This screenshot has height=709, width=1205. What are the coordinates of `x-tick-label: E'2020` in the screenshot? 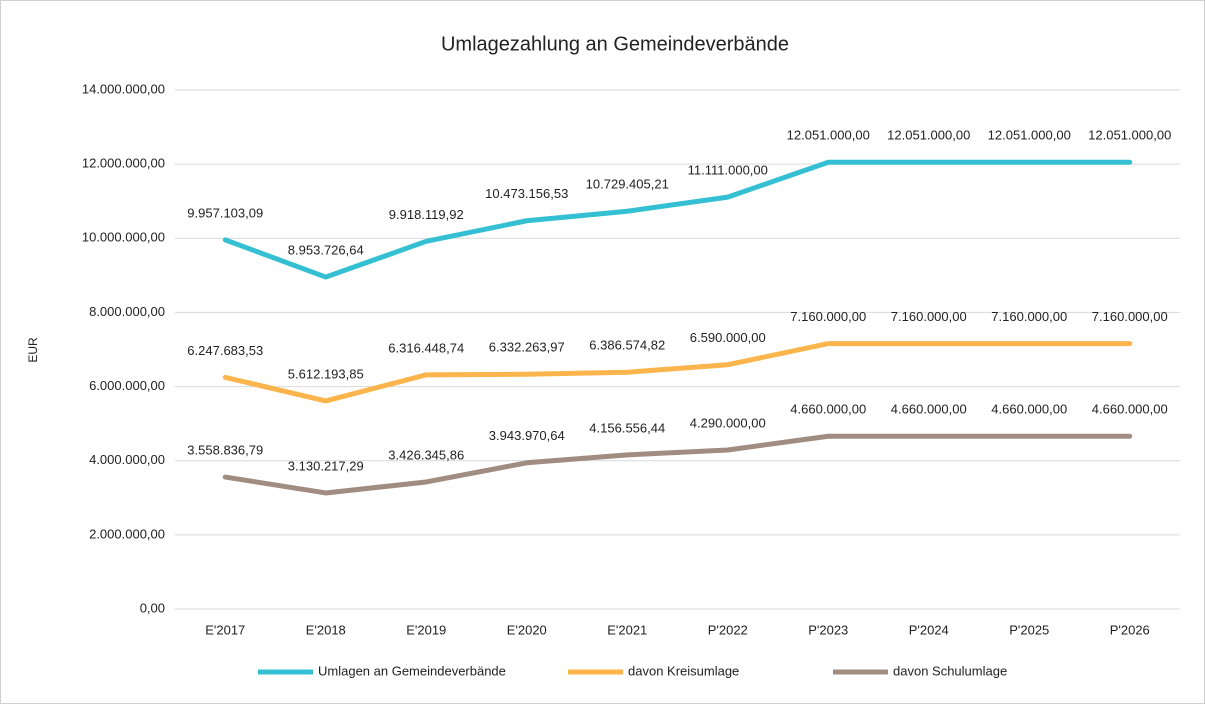 It's located at (527, 629).